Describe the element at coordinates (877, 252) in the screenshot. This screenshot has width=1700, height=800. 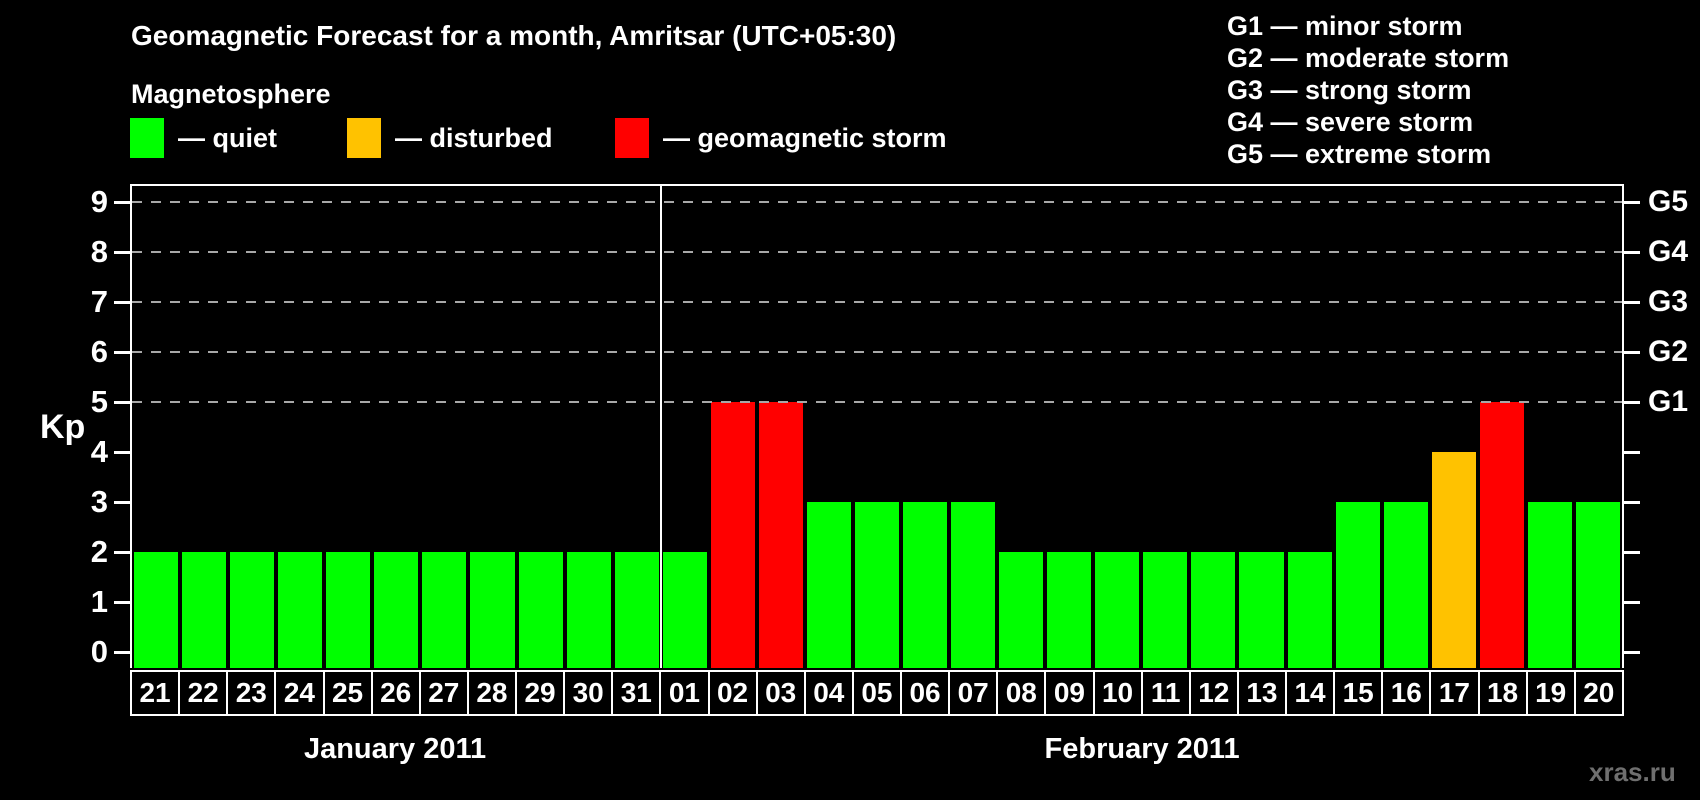
I see `gridline-kp8` at that location.